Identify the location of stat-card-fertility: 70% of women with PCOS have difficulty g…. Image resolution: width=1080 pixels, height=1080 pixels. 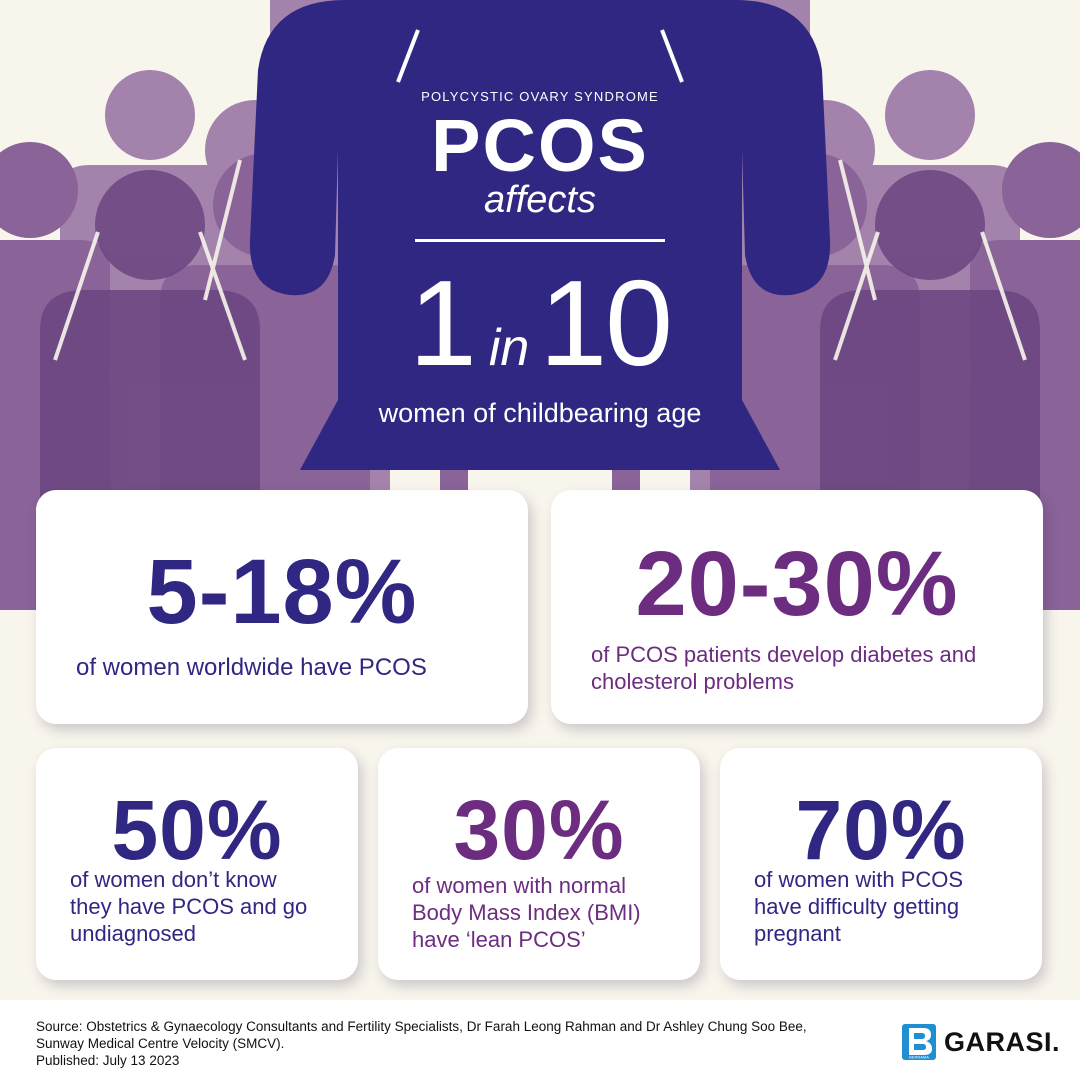
(881, 864).